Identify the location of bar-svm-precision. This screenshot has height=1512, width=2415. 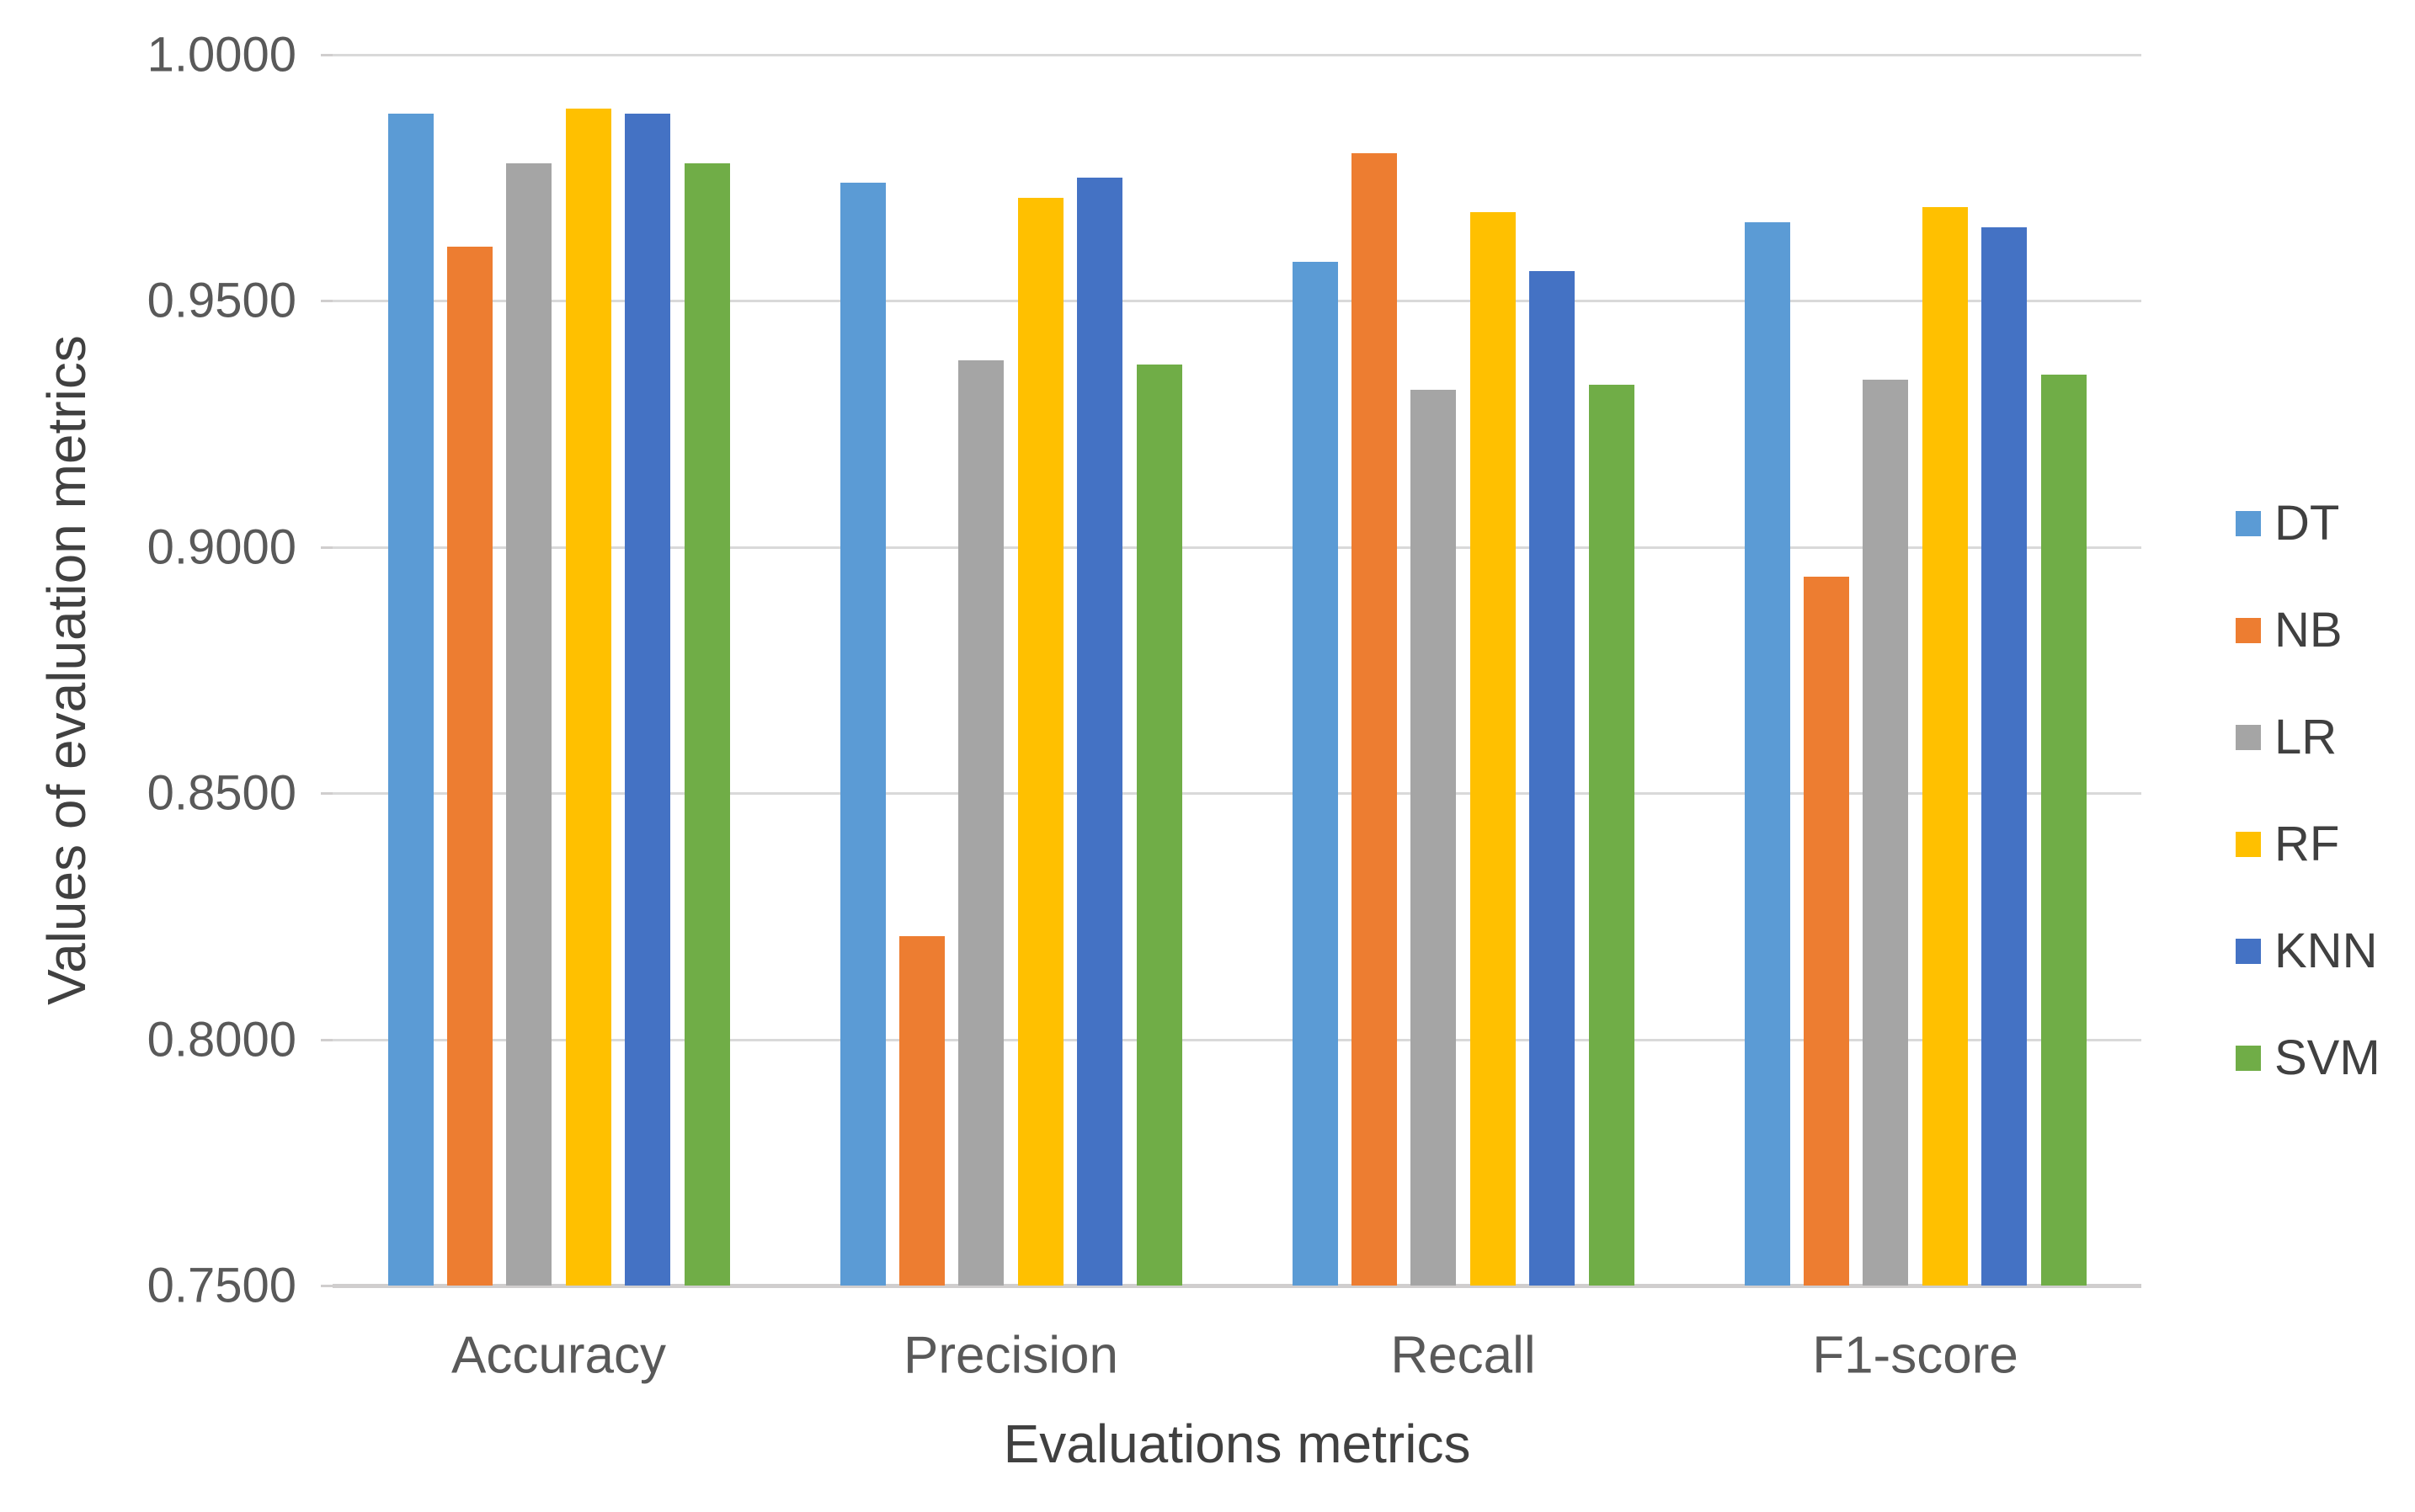
(1159, 825).